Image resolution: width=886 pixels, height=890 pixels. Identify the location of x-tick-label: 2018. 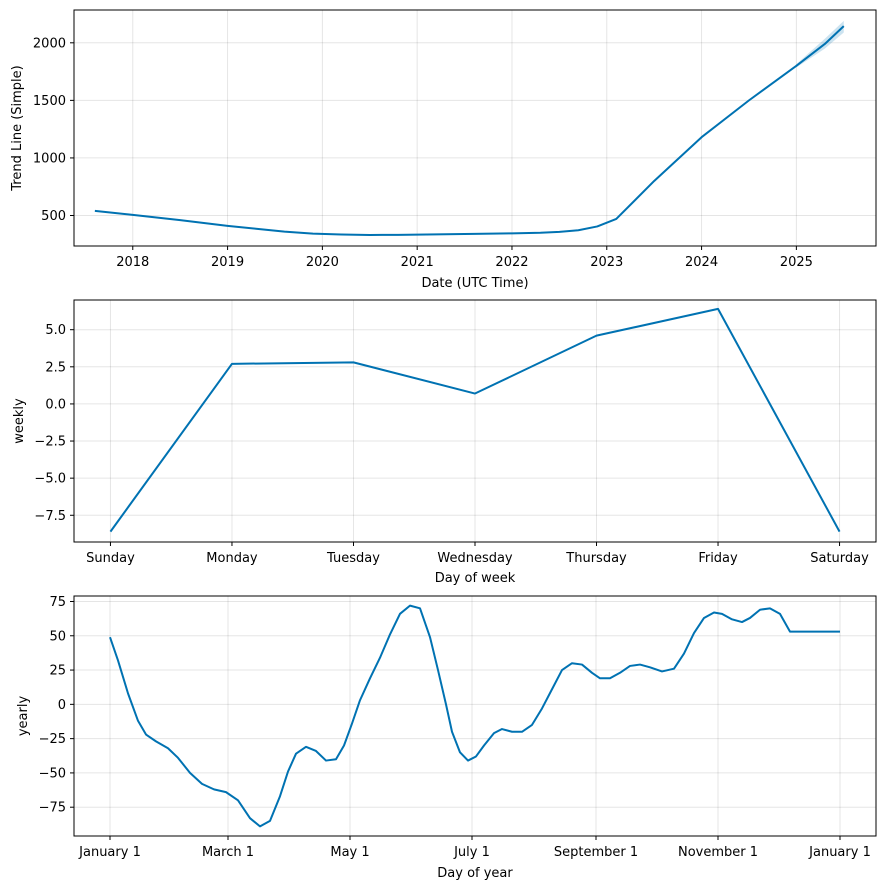
(132, 262).